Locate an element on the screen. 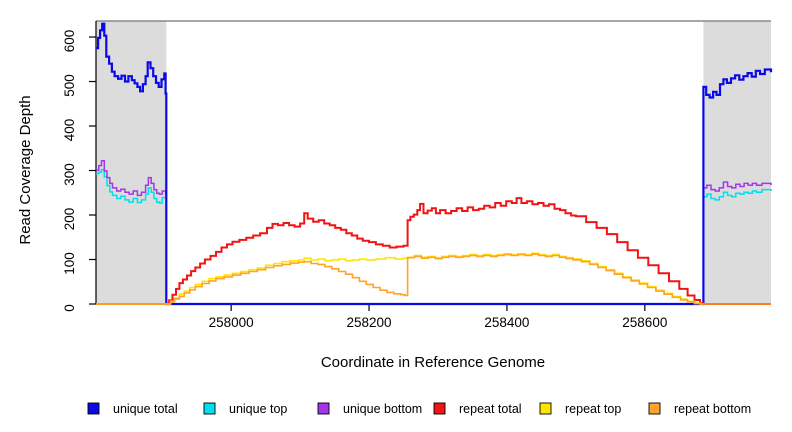  x-tick-label: 258600 is located at coordinates (644, 322).